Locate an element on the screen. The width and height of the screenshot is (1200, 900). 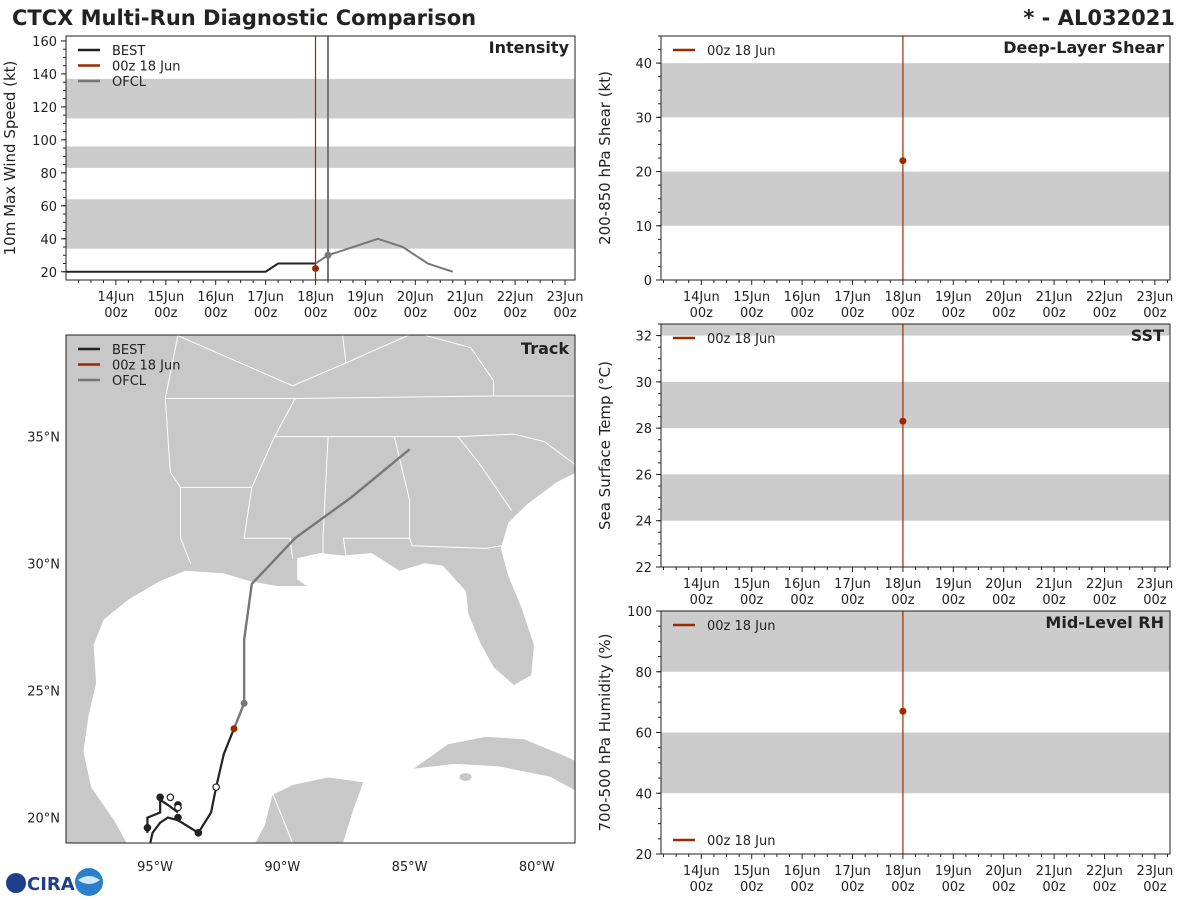
sst-x-tick-day: 18Jun is located at coordinates (902, 584).